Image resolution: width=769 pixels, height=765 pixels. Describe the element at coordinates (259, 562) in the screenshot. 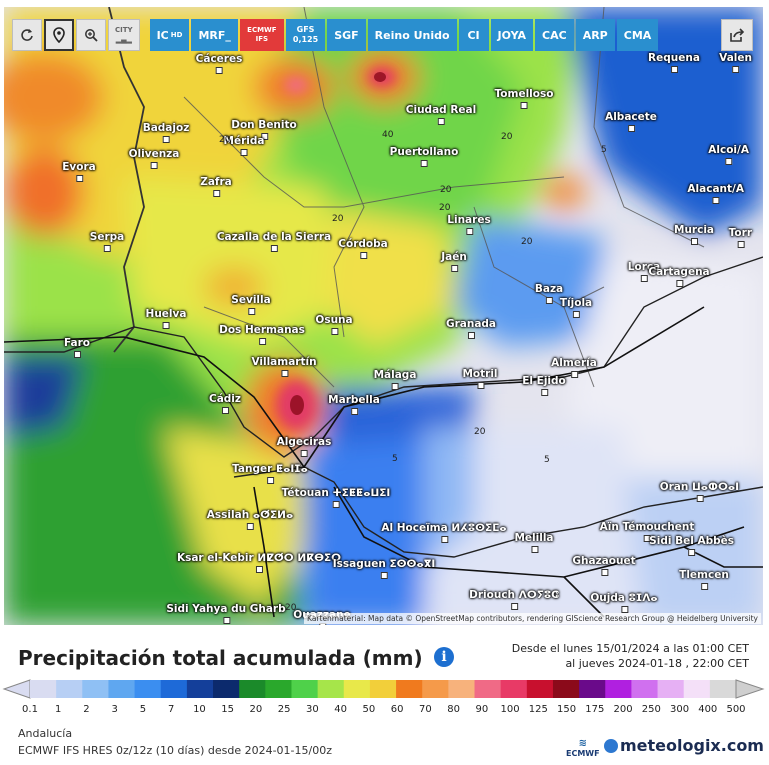

I see `city-label: Ksar el-Kebir ⵍⵇⵚⵔ ⵍⴽⴱⵉⵔ` at that location.